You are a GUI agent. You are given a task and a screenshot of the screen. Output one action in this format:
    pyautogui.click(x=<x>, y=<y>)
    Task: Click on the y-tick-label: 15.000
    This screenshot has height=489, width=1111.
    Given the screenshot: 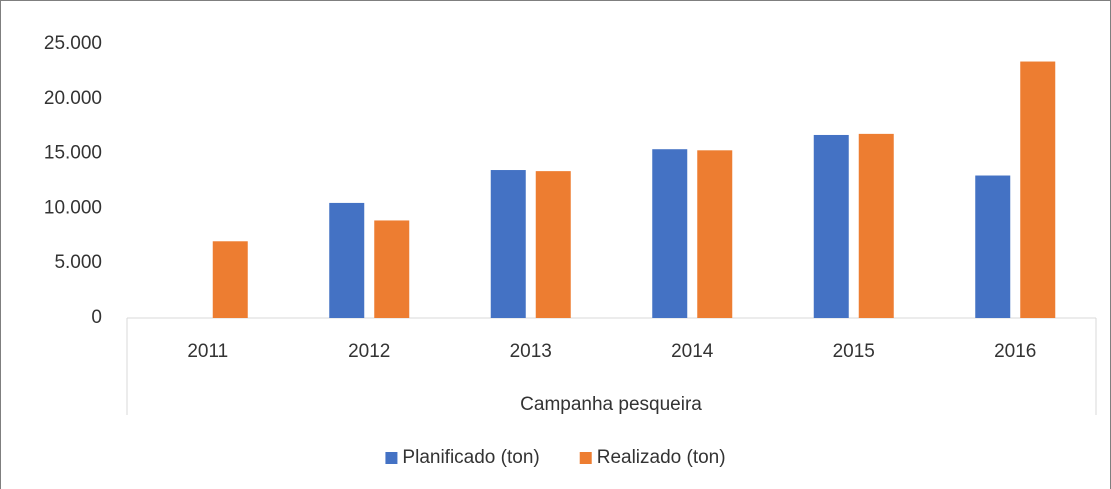 What is the action you would take?
    pyautogui.click(x=73, y=153)
    